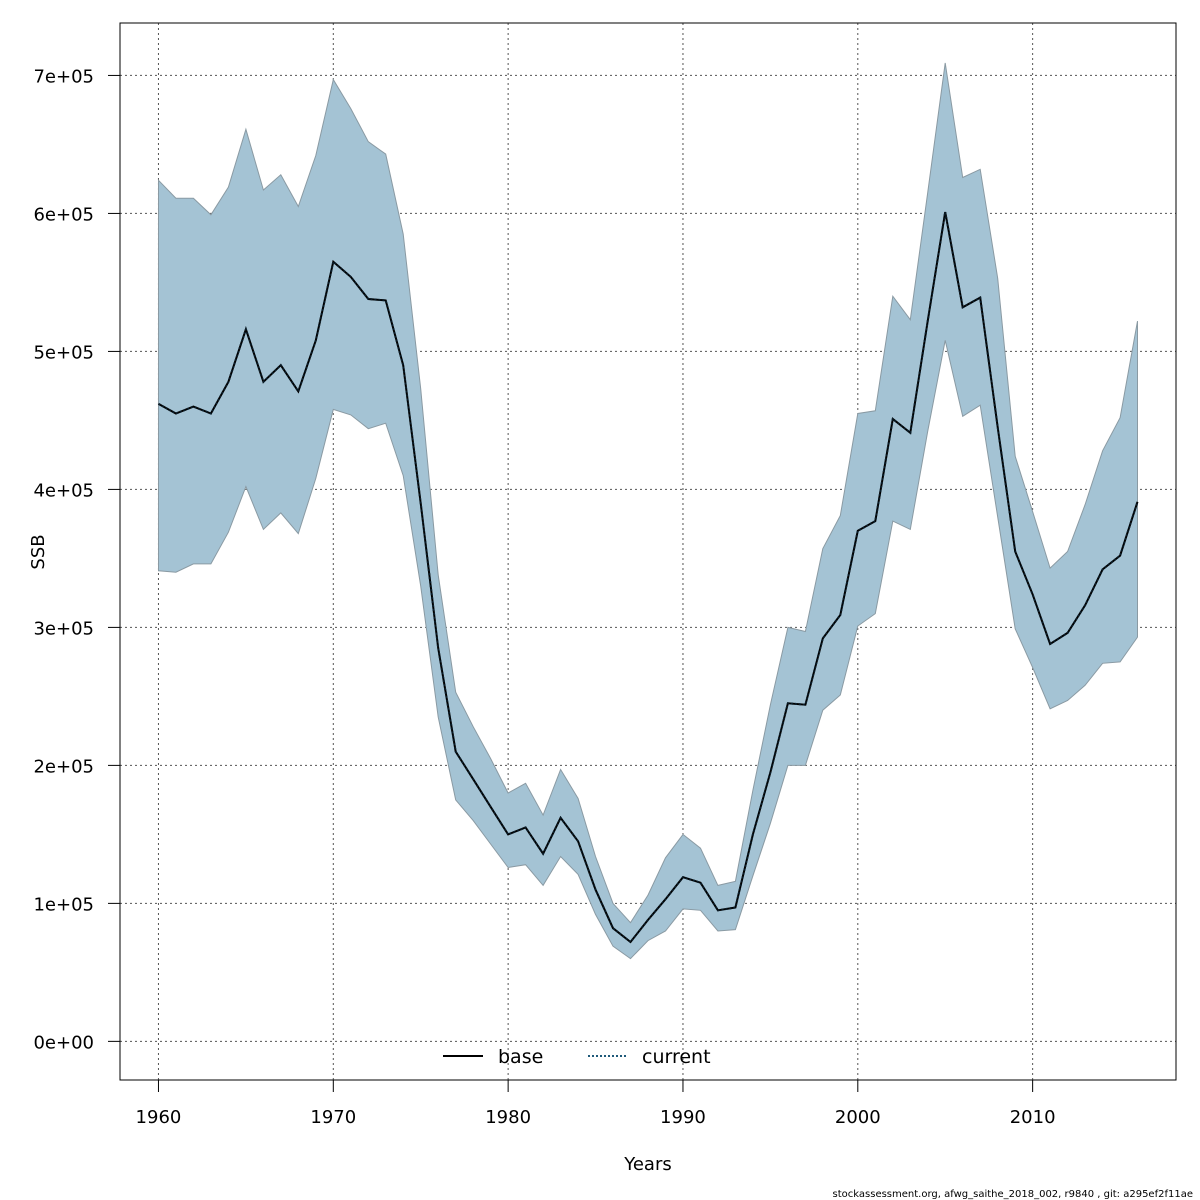  Describe the element at coordinates (159, 1117) in the screenshot. I see `x-tick-label-1960: 1960` at that location.